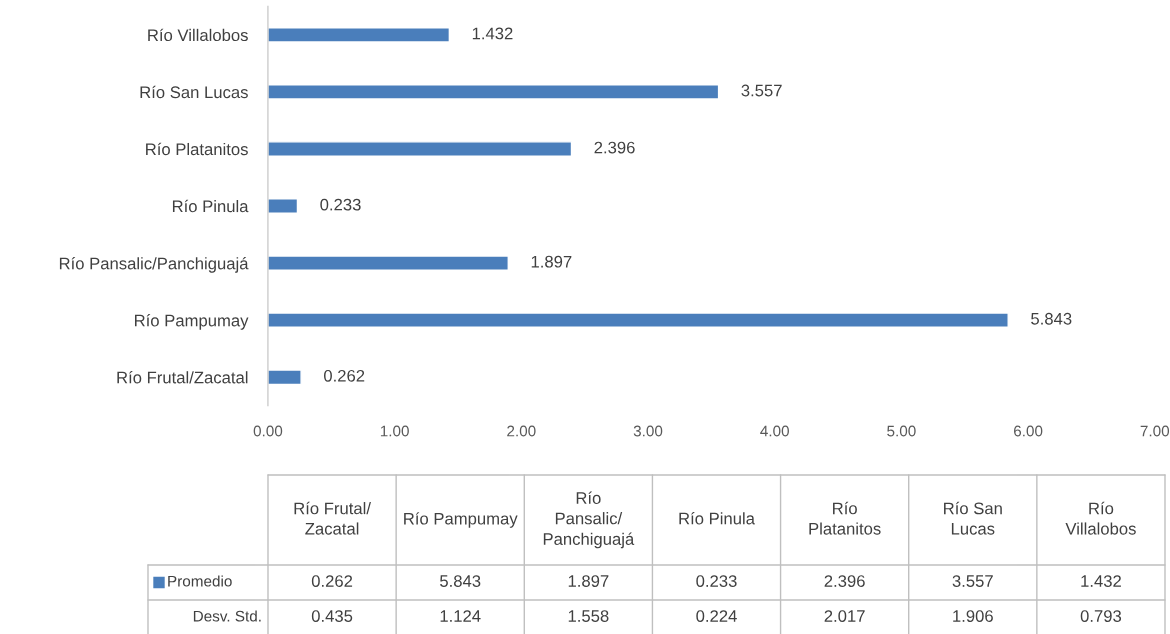 This screenshot has height=634, width=1170. I want to click on text: 0.224, so click(716, 616).